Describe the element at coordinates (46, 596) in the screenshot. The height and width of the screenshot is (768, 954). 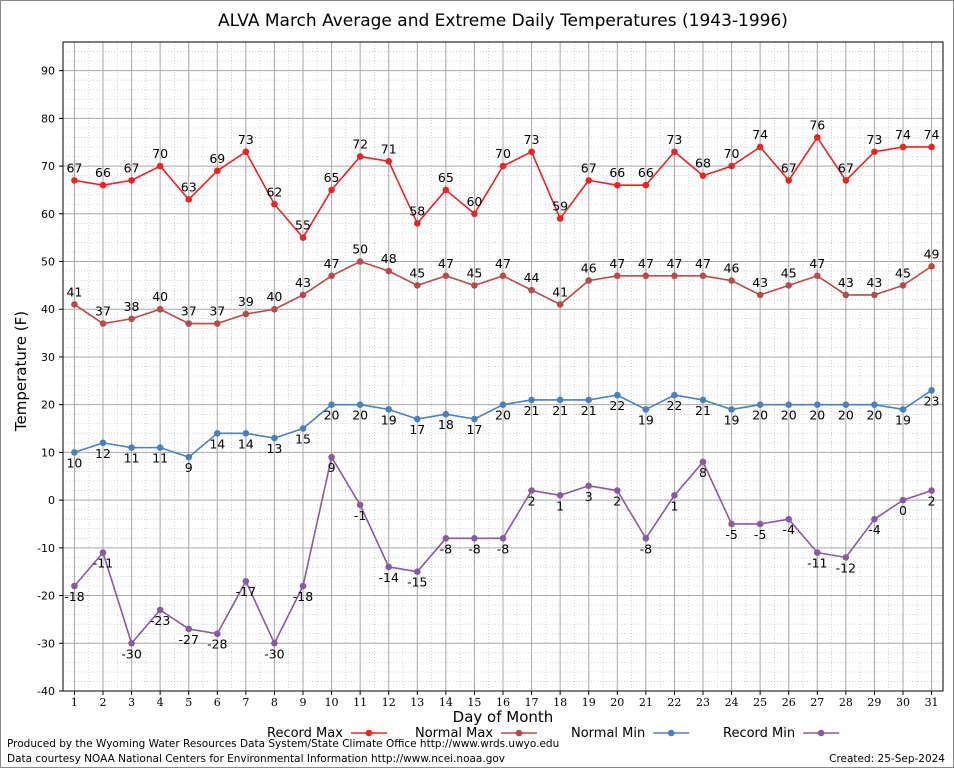
I see `y-tick-label: -20` at that location.